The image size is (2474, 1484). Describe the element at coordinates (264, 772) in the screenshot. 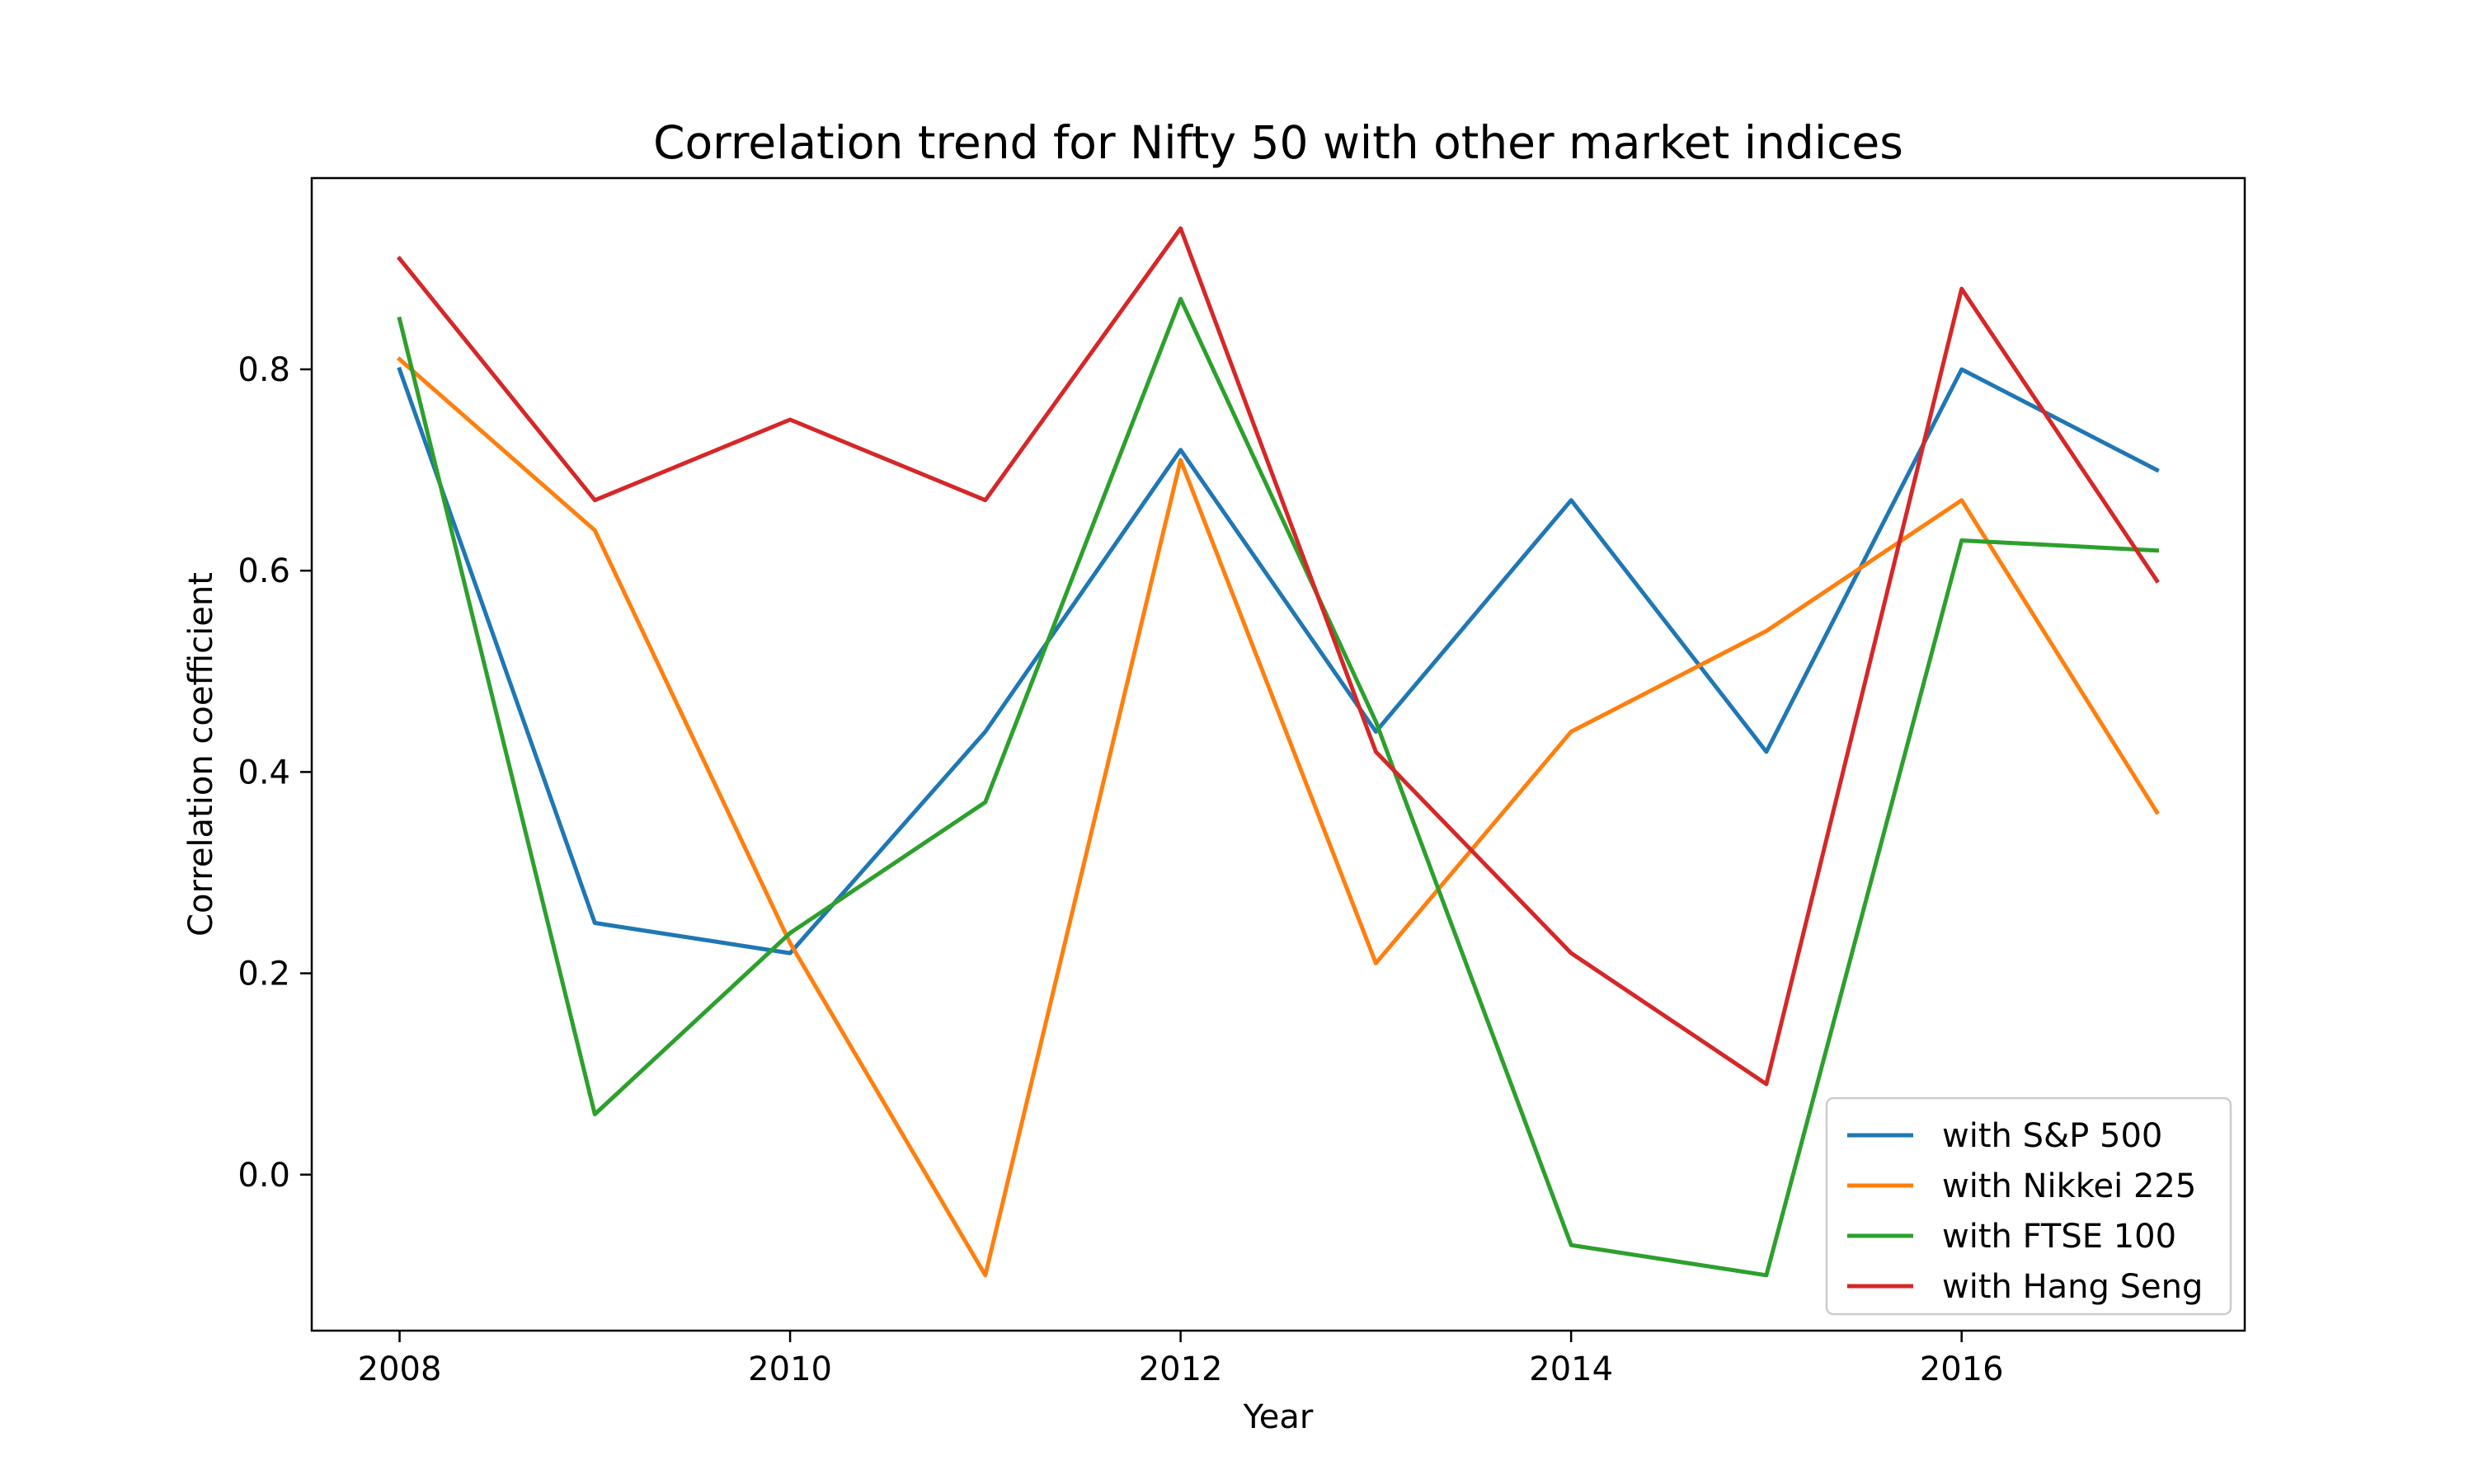

I see `y-tick-label: 0.4` at that location.